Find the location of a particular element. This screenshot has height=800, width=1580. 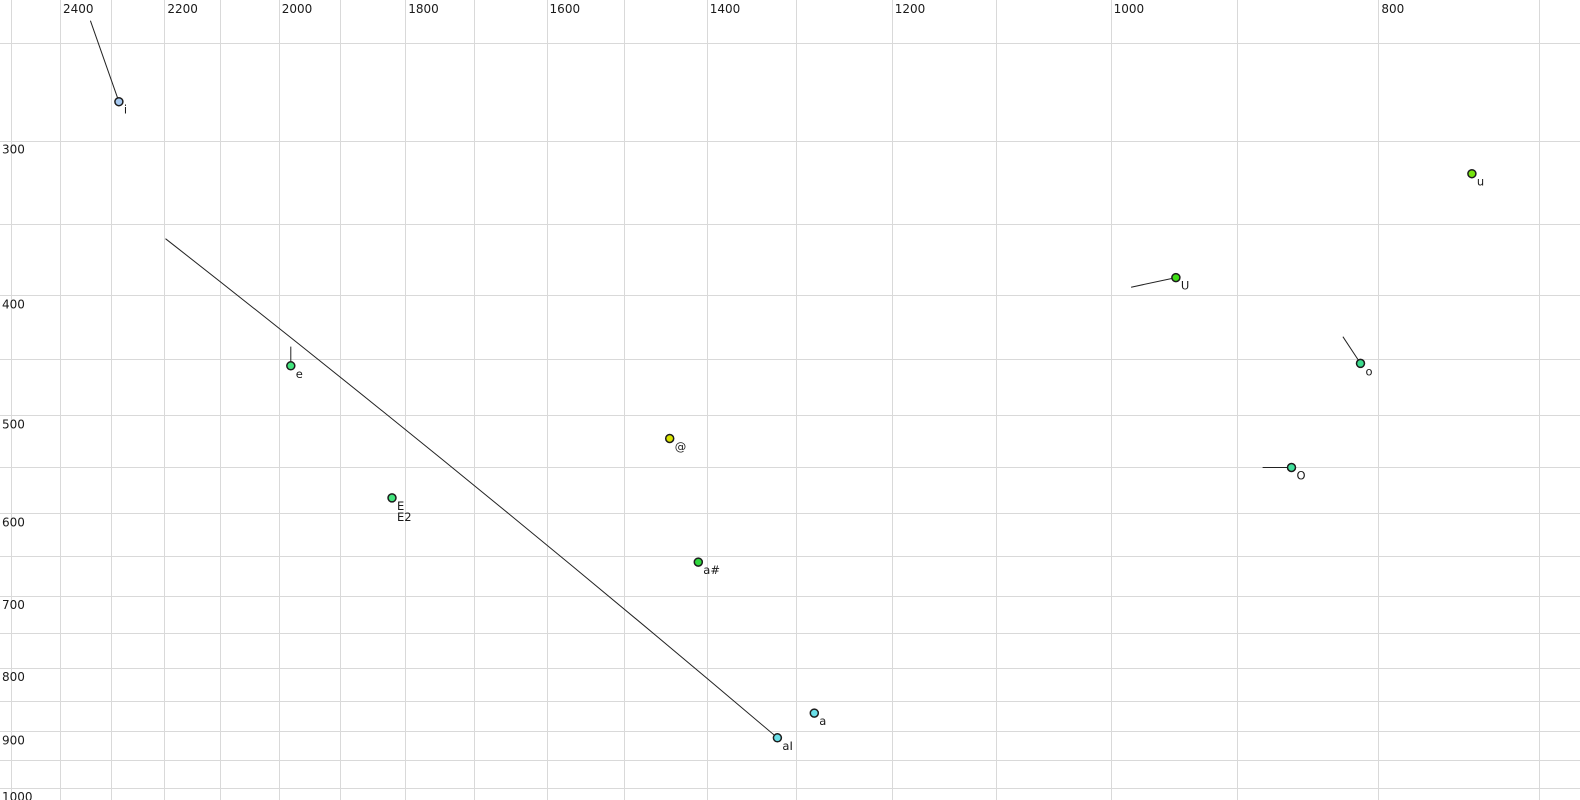

y-tick-label-300: 300 is located at coordinates (13, 150).